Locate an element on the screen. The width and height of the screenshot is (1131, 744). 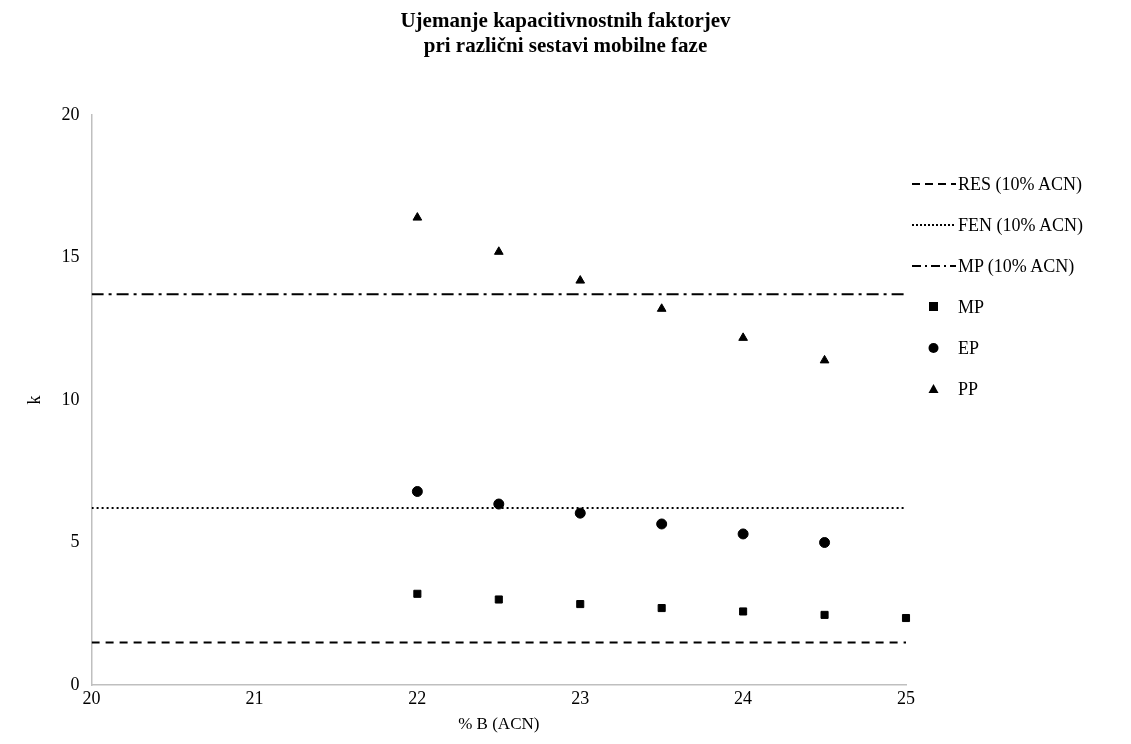
x-tick-label: 22 is located at coordinates (417, 697).